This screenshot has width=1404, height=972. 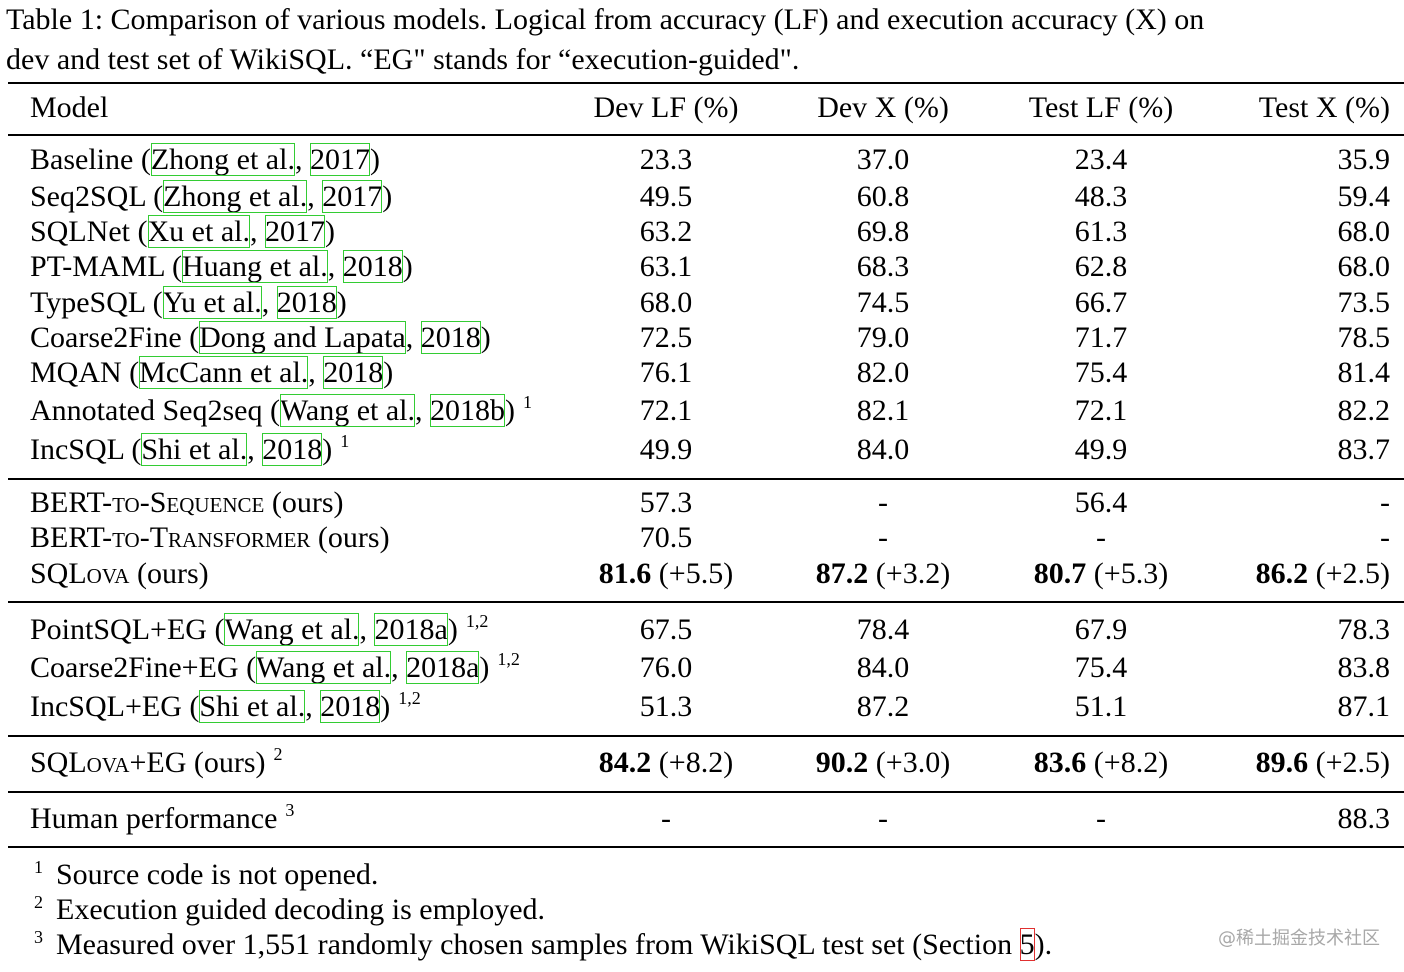 What do you see at coordinates (205, 160) in the screenshot?
I see `model-cell: Baseline (Zhong et al., 2017)` at bounding box center [205, 160].